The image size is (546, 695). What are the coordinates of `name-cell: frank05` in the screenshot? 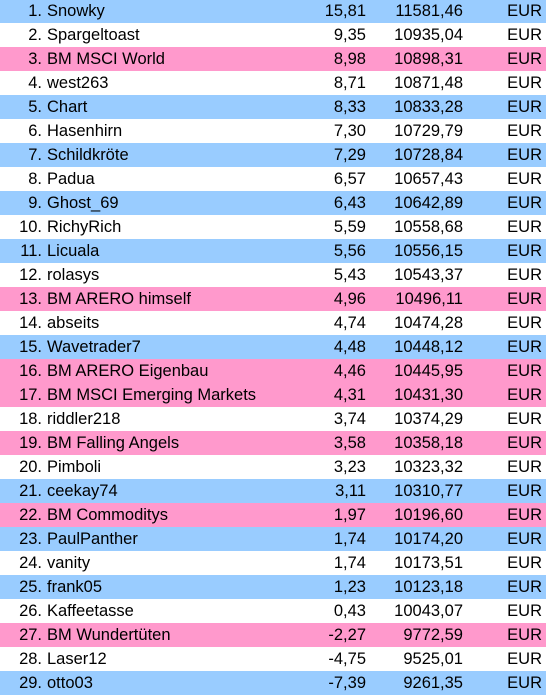 It's located at (75, 587).